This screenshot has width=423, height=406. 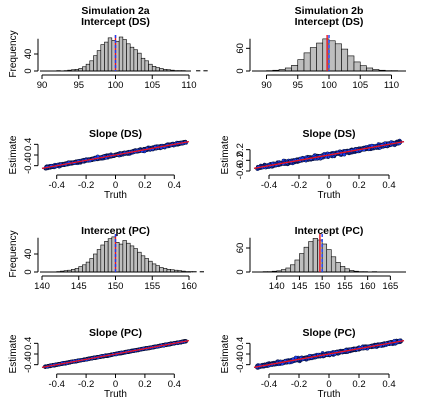 I want to click on panel-5-x-tick-label: 140, so click(x=42, y=286).